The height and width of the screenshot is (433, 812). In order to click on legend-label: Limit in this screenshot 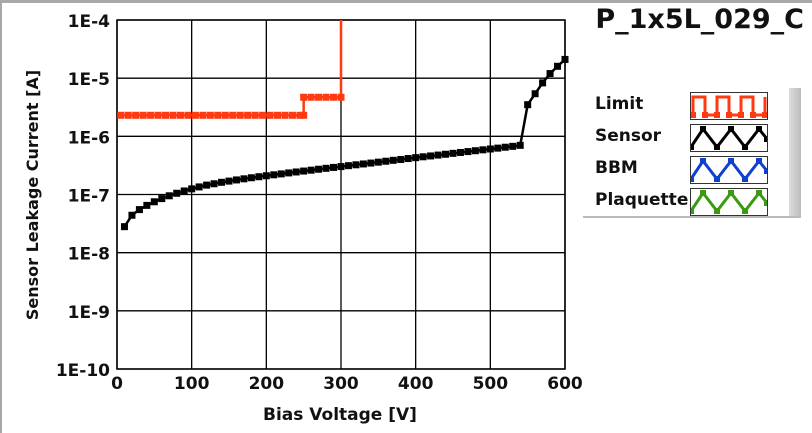, I will do `click(619, 104)`.